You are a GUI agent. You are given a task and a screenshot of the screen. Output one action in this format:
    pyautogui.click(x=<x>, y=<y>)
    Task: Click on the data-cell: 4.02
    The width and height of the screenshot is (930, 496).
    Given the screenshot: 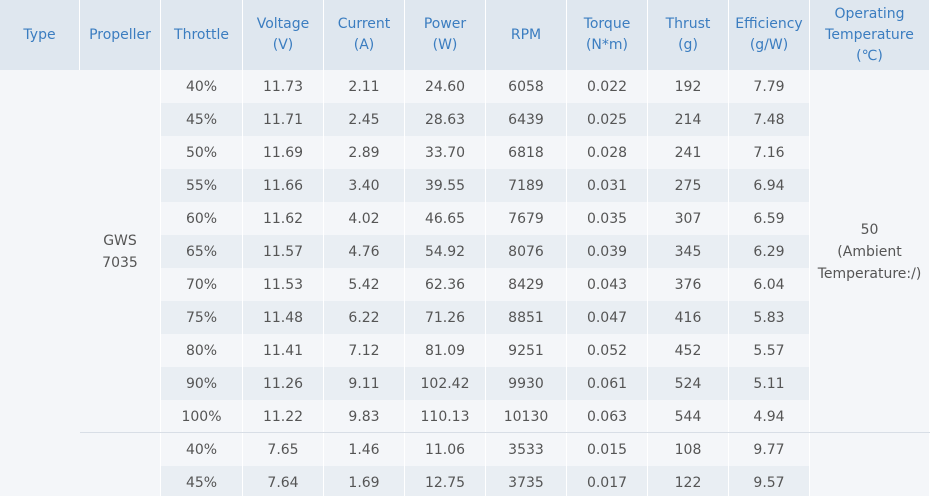 What is the action you would take?
    pyautogui.click(x=364, y=218)
    